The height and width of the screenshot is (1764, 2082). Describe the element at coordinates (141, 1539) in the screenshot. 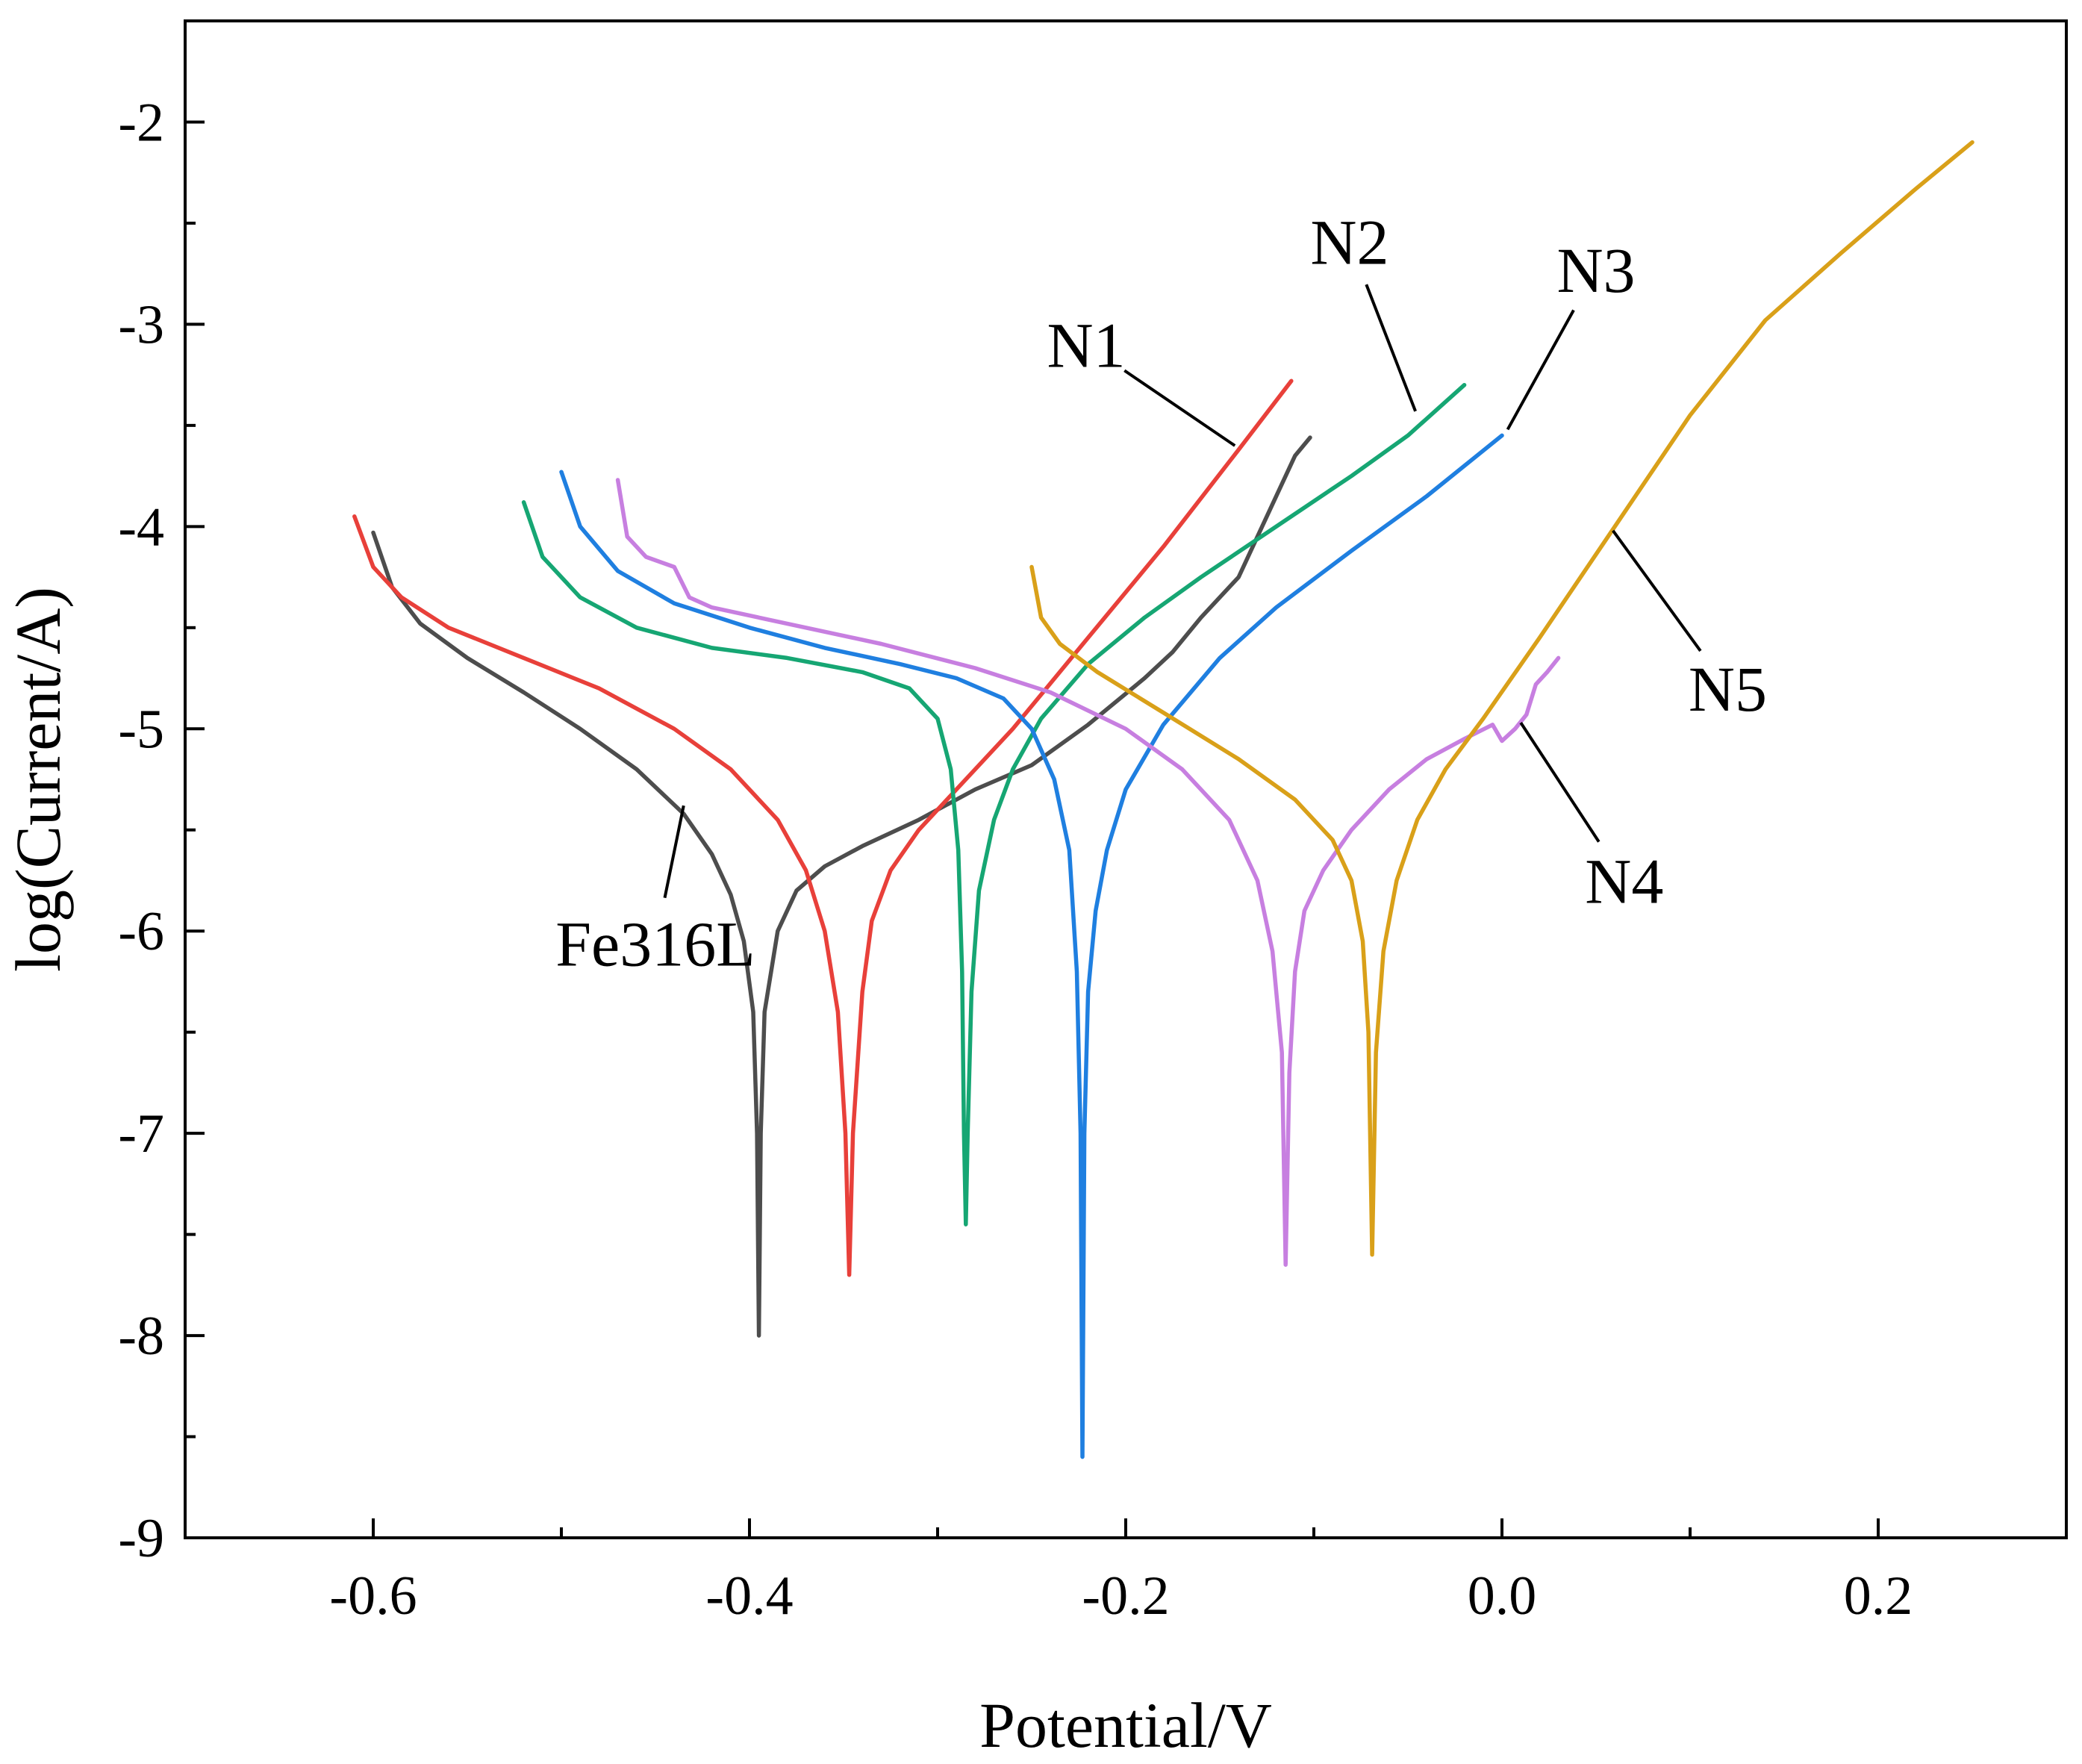

I see `y-tick-label: -9` at that location.